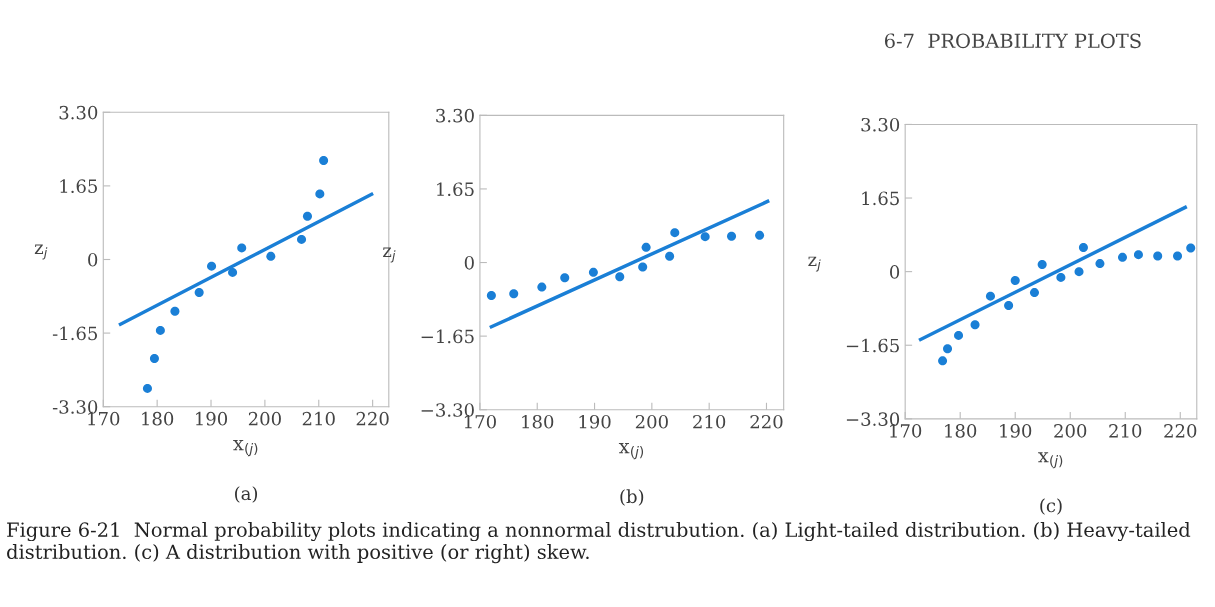  Describe the element at coordinates (246, 494) in the screenshot. I see `text: (a)` at that location.